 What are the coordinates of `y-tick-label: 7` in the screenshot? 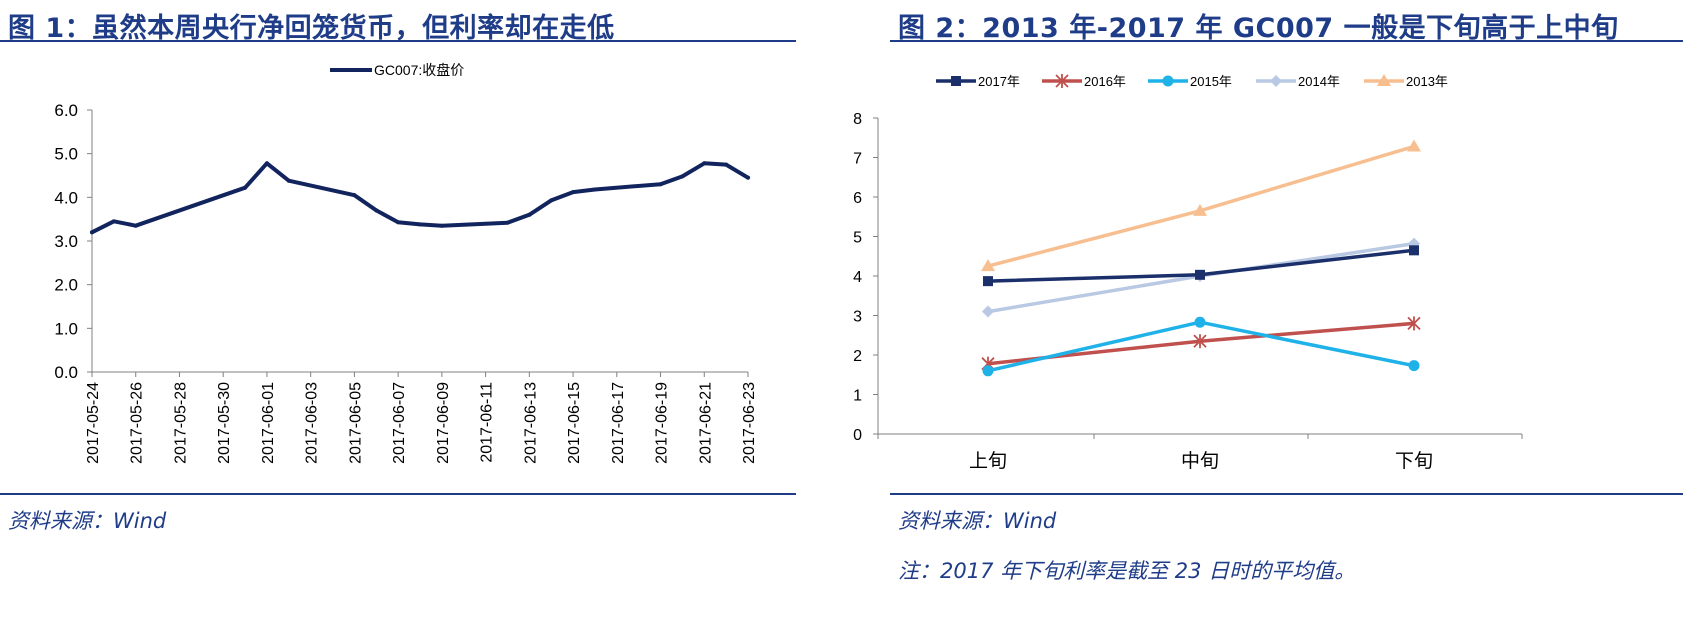 It's located at (857, 159).